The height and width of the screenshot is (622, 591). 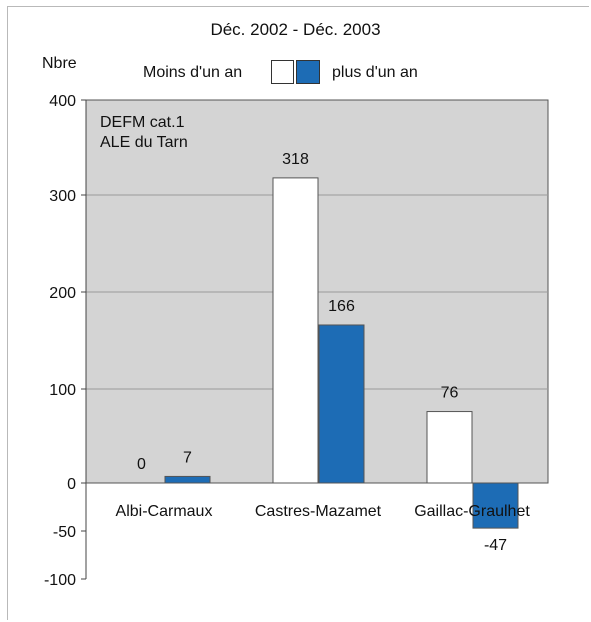 I want to click on y-tick-label-0: 0, so click(x=71, y=484).